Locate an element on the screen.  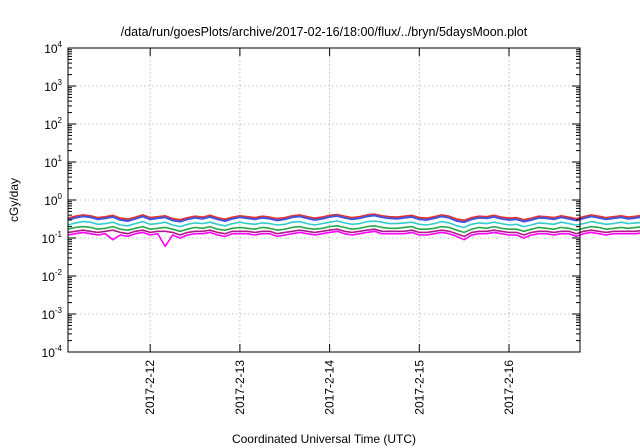
x-tick-label: 2017-2-14 is located at coordinates (330, 387).